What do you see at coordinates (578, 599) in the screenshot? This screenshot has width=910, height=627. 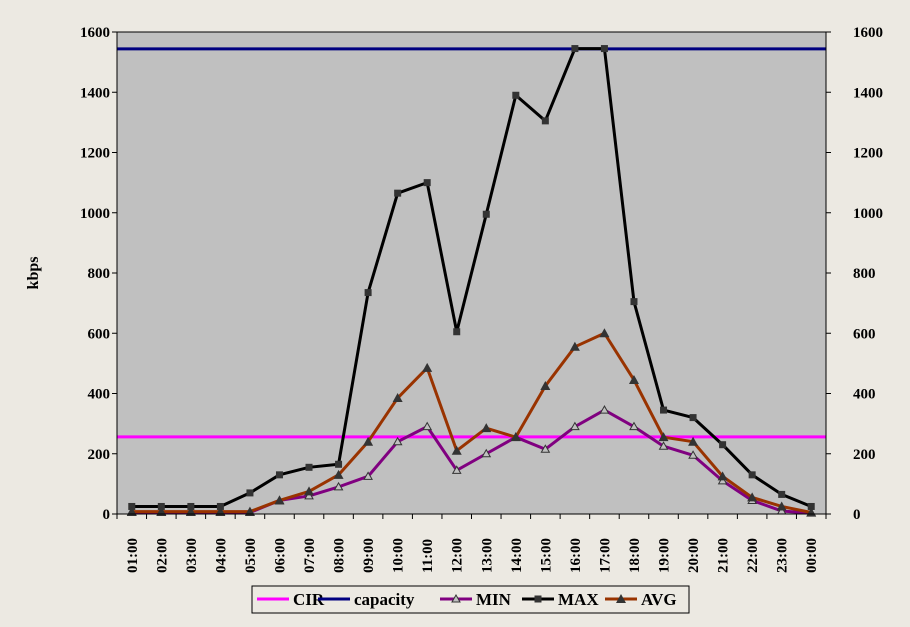 I see `legend-max-label: MAX` at bounding box center [578, 599].